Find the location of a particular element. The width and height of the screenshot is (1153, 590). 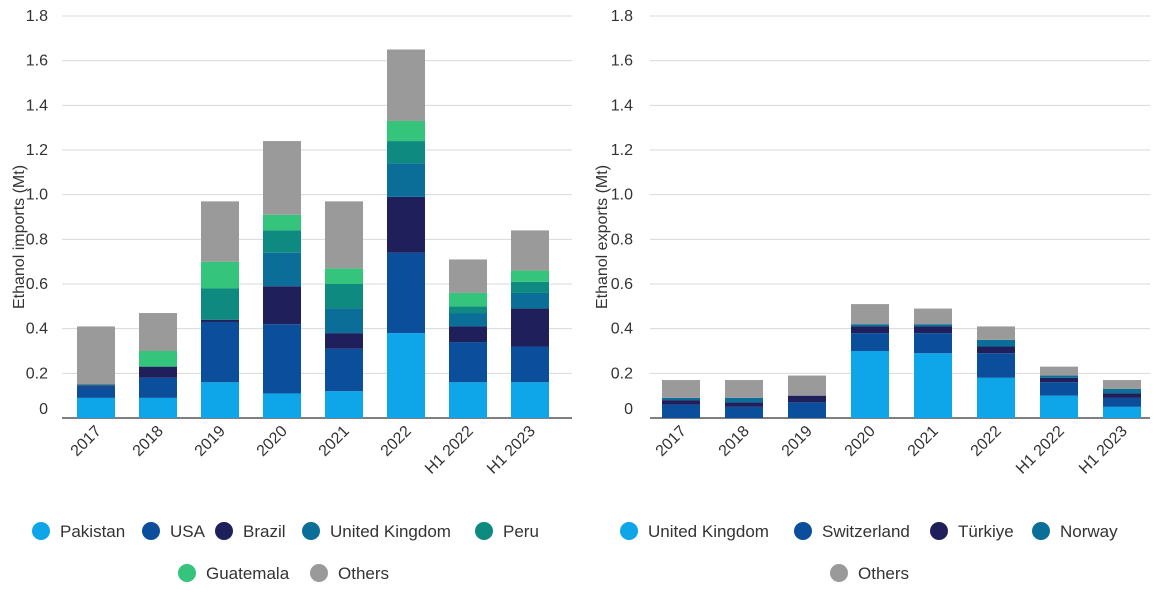

x-tick-label: 2018 is located at coordinates (148, 441).